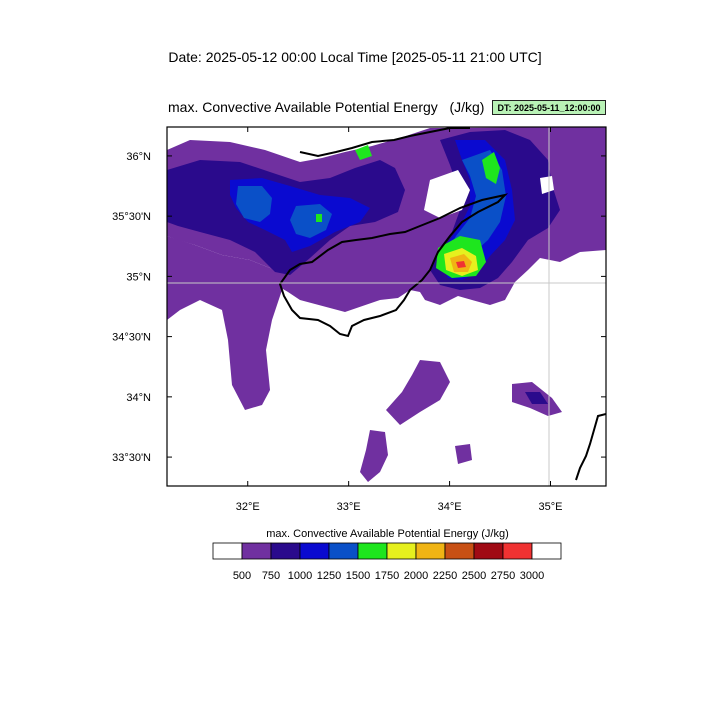 The image size is (720, 720). I want to click on lon-tick-label: 34°E, so click(450, 507).